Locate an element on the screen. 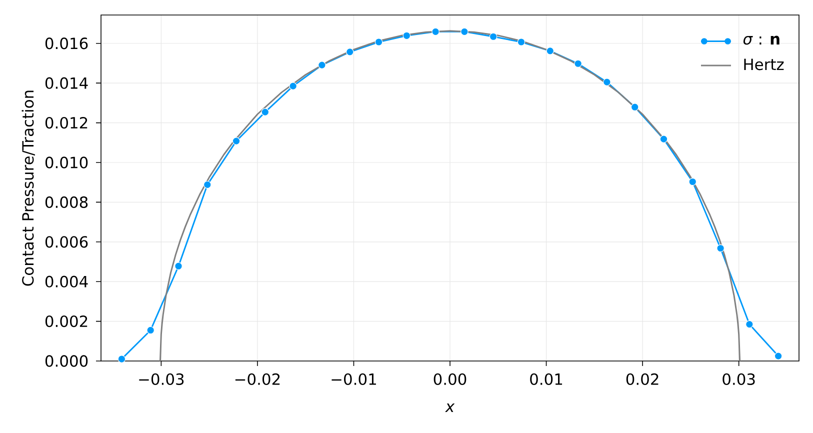 The width and height of the screenshot is (813, 433). x-tick-label: −0.01 is located at coordinates (354, 379).